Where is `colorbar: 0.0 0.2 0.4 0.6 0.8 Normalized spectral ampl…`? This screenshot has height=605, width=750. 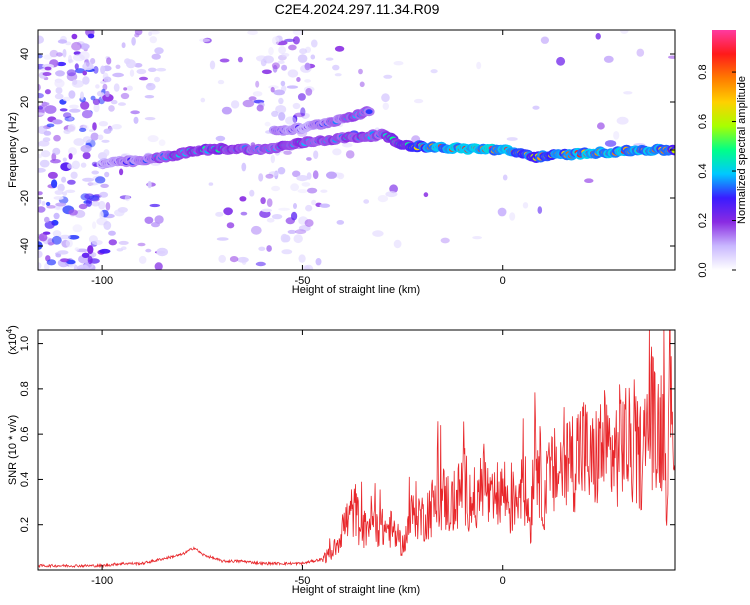
colorbar: 0.0 0.2 0.4 0.6 0.8 Normalized spectral ampl… is located at coordinates (722, 154).